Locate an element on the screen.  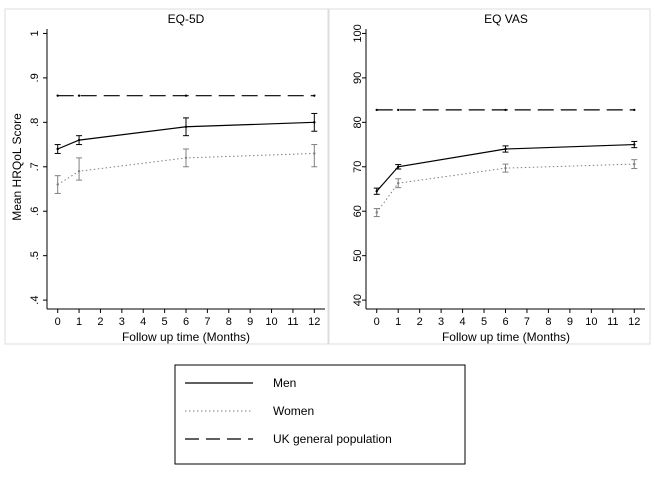
y-tick-label: 80 is located at coordinates (358, 122).